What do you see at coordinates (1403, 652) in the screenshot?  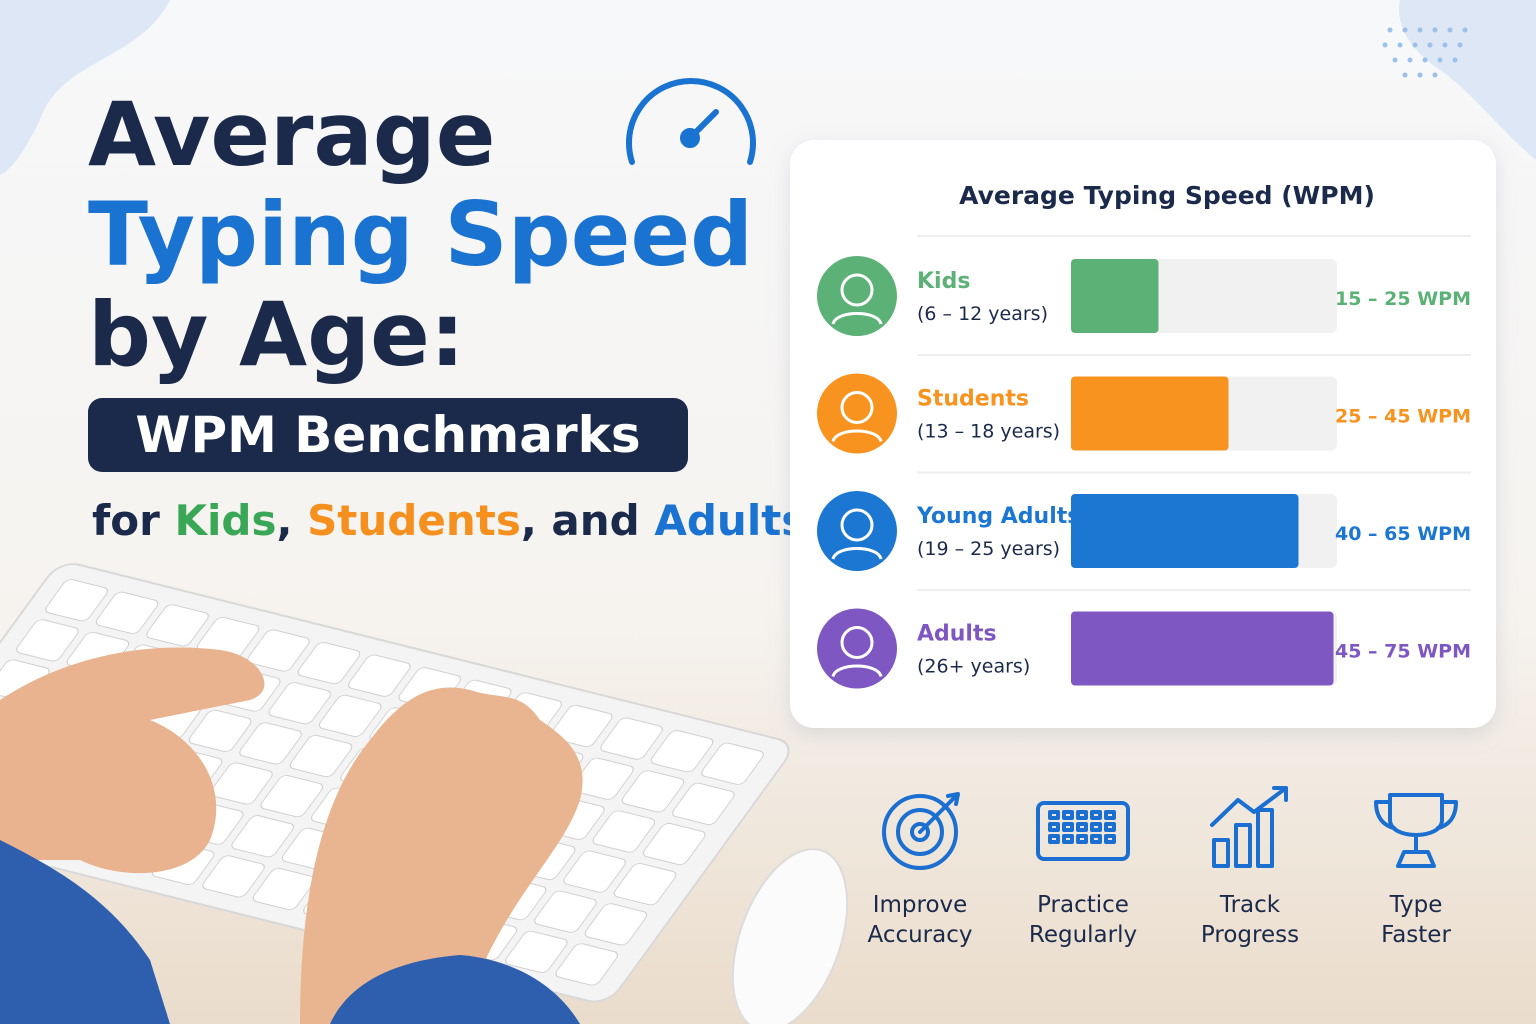 I see `value-label: 45 – 75 WPM` at bounding box center [1403, 652].